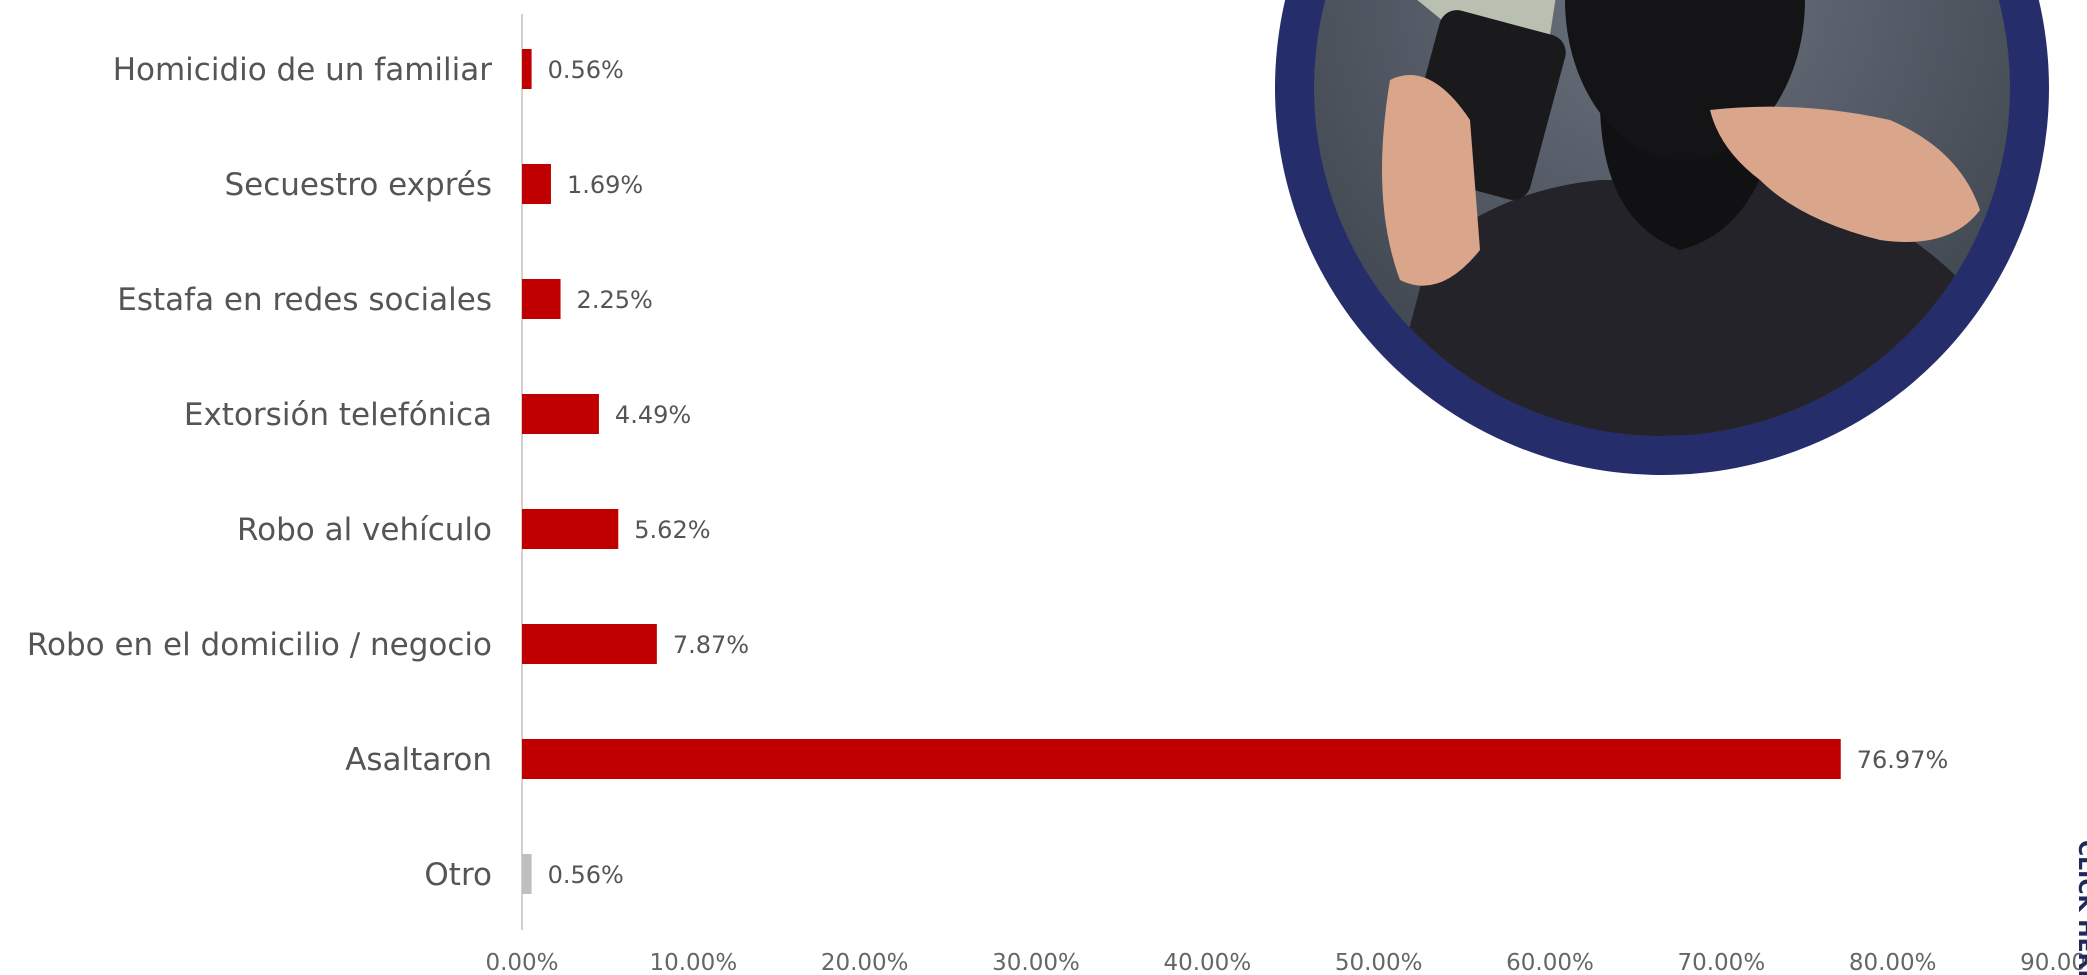 The image size is (2087, 975). What do you see at coordinates (418, 760) in the screenshot?
I see `category-label: Asaltaron` at bounding box center [418, 760].